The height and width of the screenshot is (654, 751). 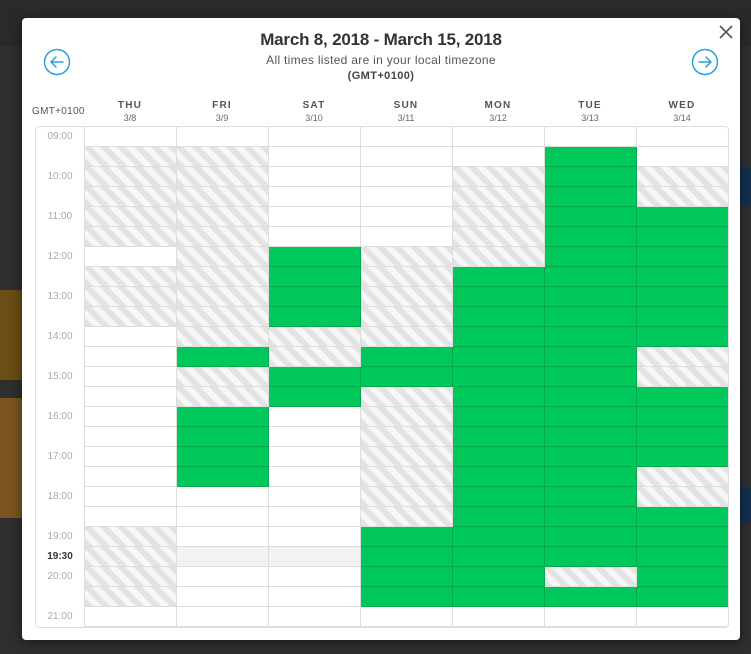 I want to click on close-button, so click(x=726, y=32).